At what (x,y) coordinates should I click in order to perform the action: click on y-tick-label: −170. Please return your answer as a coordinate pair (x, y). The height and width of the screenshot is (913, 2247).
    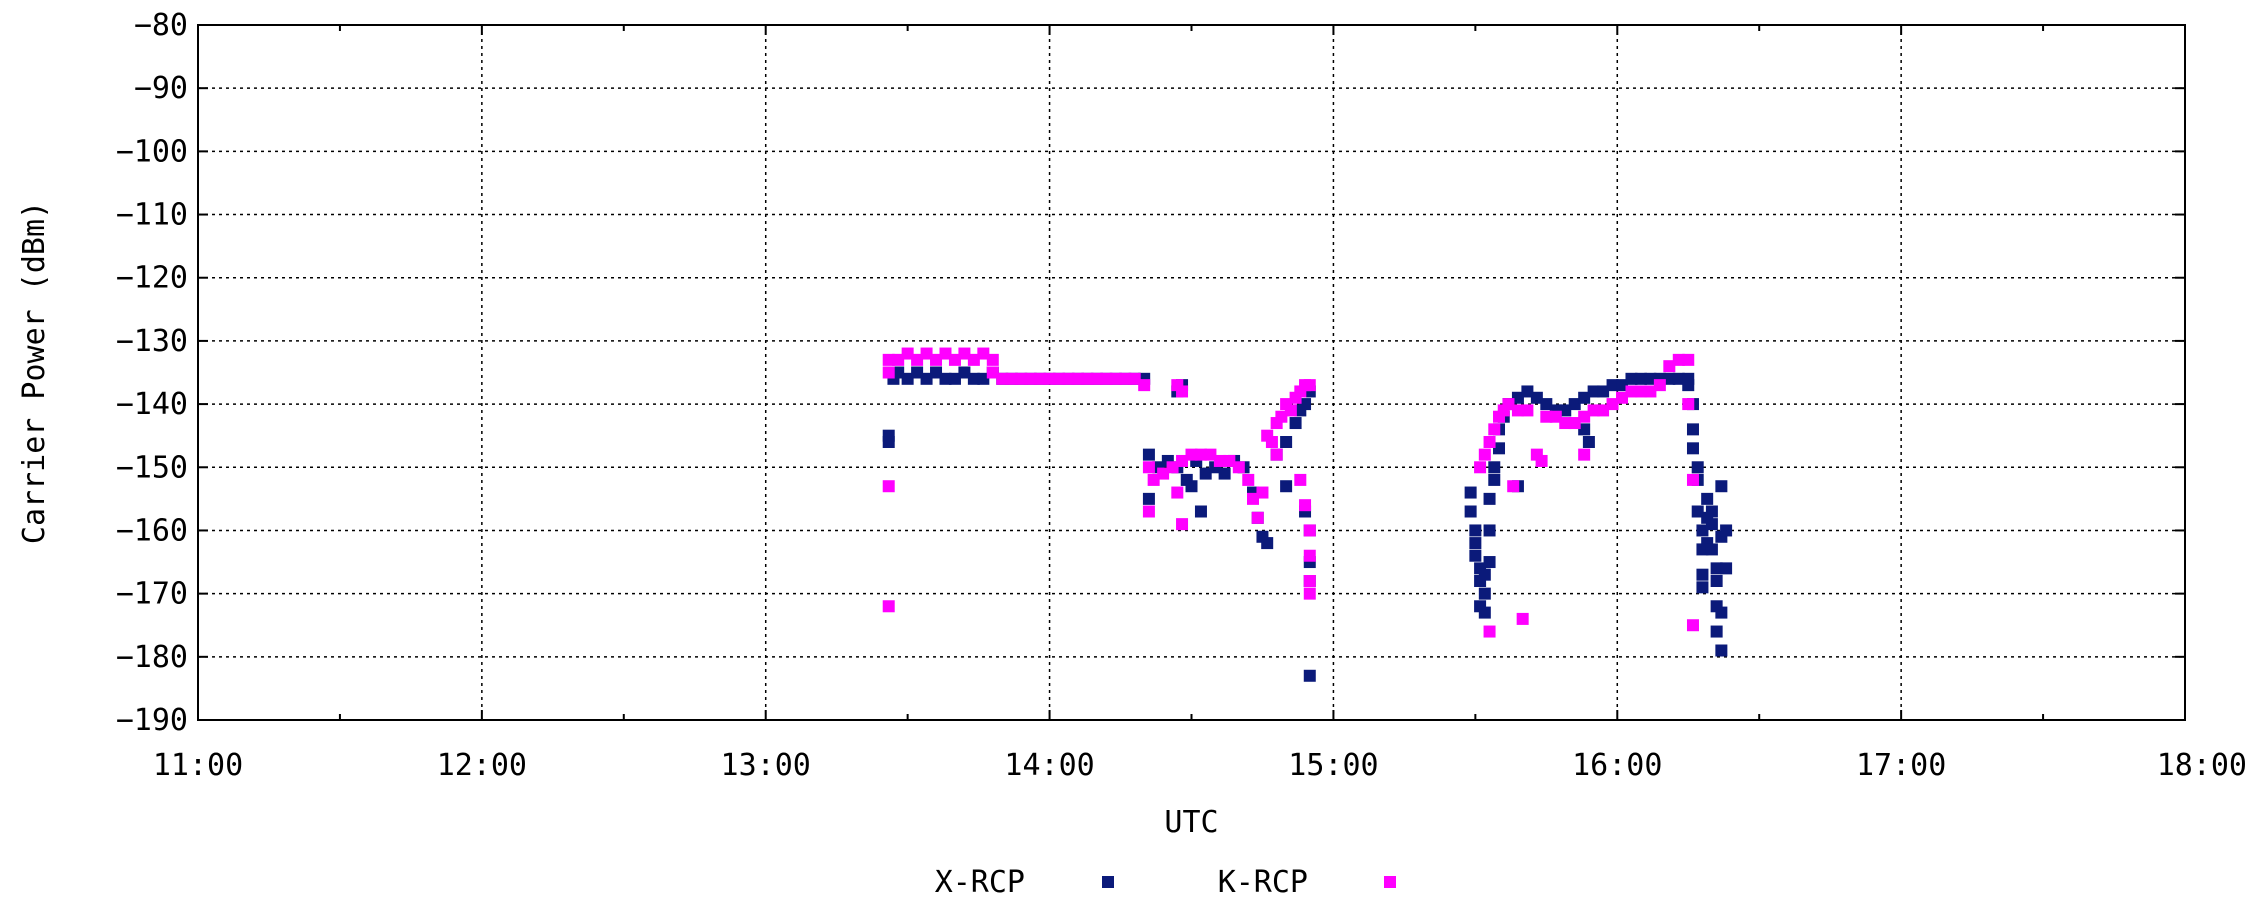
    Looking at the image, I should click on (152, 594).